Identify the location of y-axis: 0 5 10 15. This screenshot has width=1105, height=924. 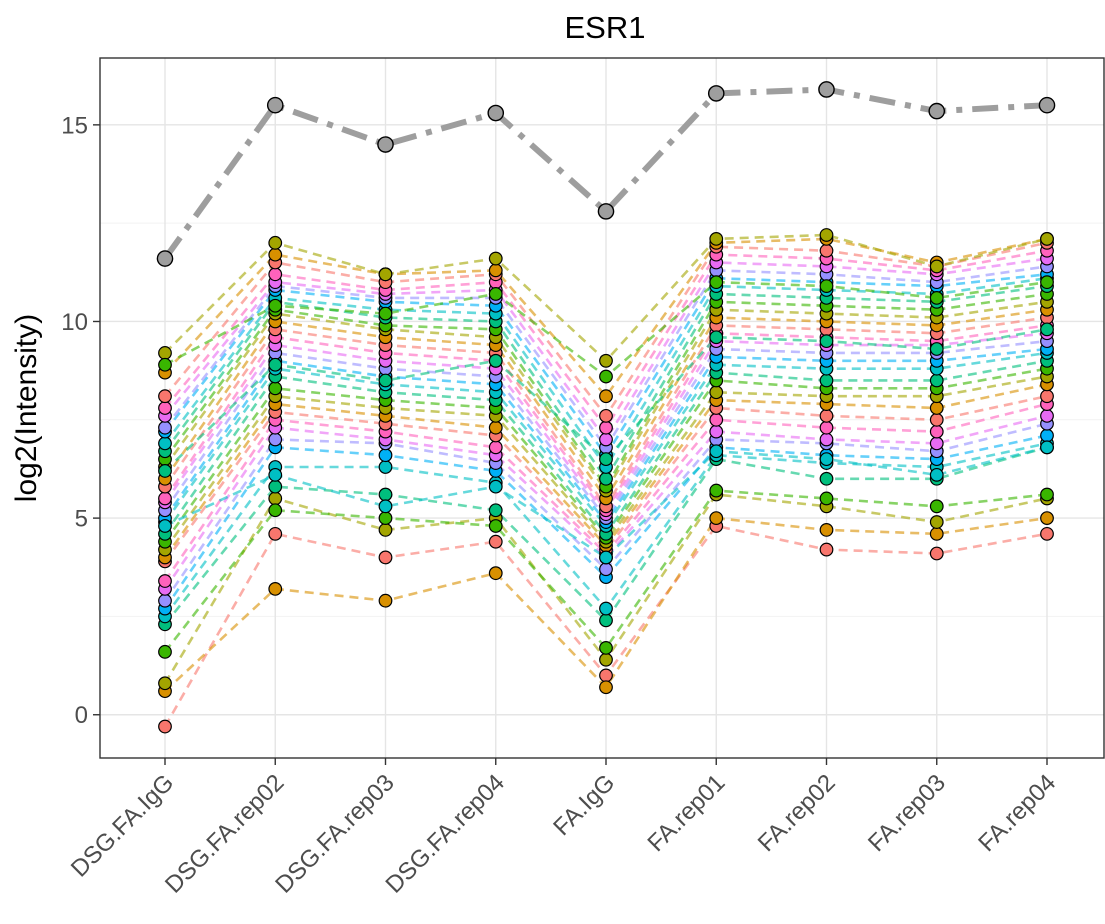
(80, 420).